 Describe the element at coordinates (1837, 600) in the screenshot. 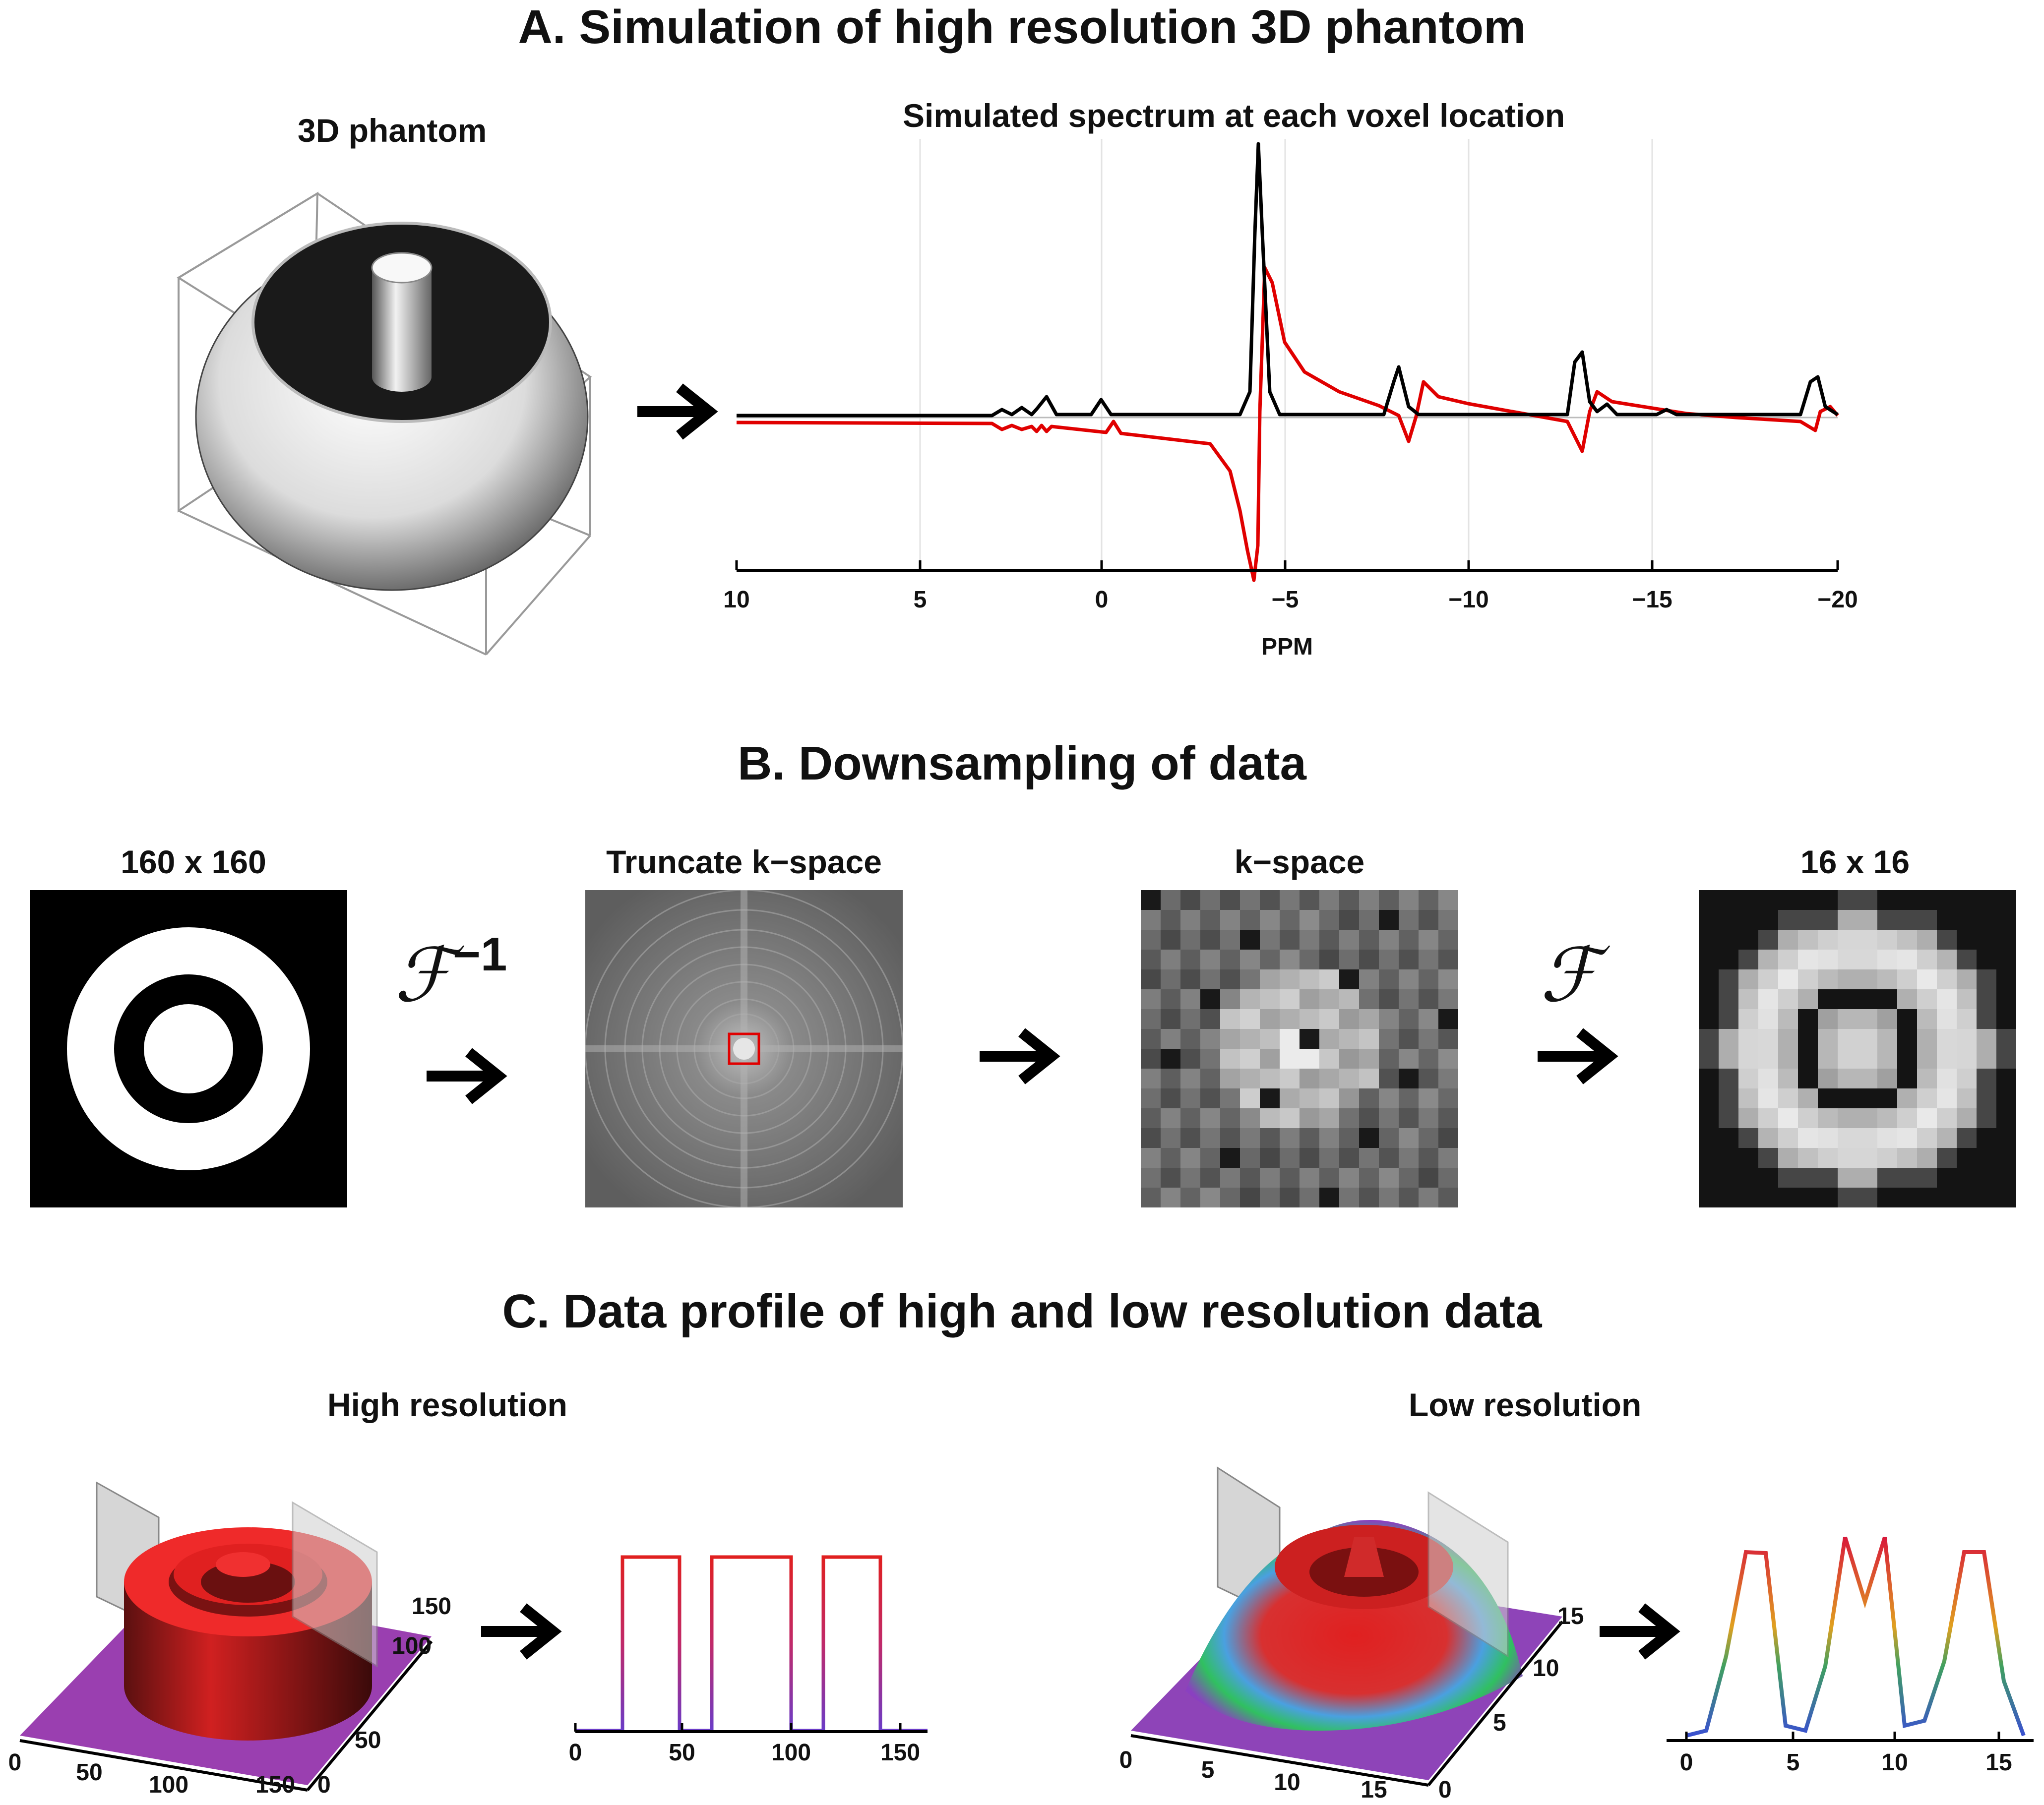

I see `spectrum-tick: −20` at that location.